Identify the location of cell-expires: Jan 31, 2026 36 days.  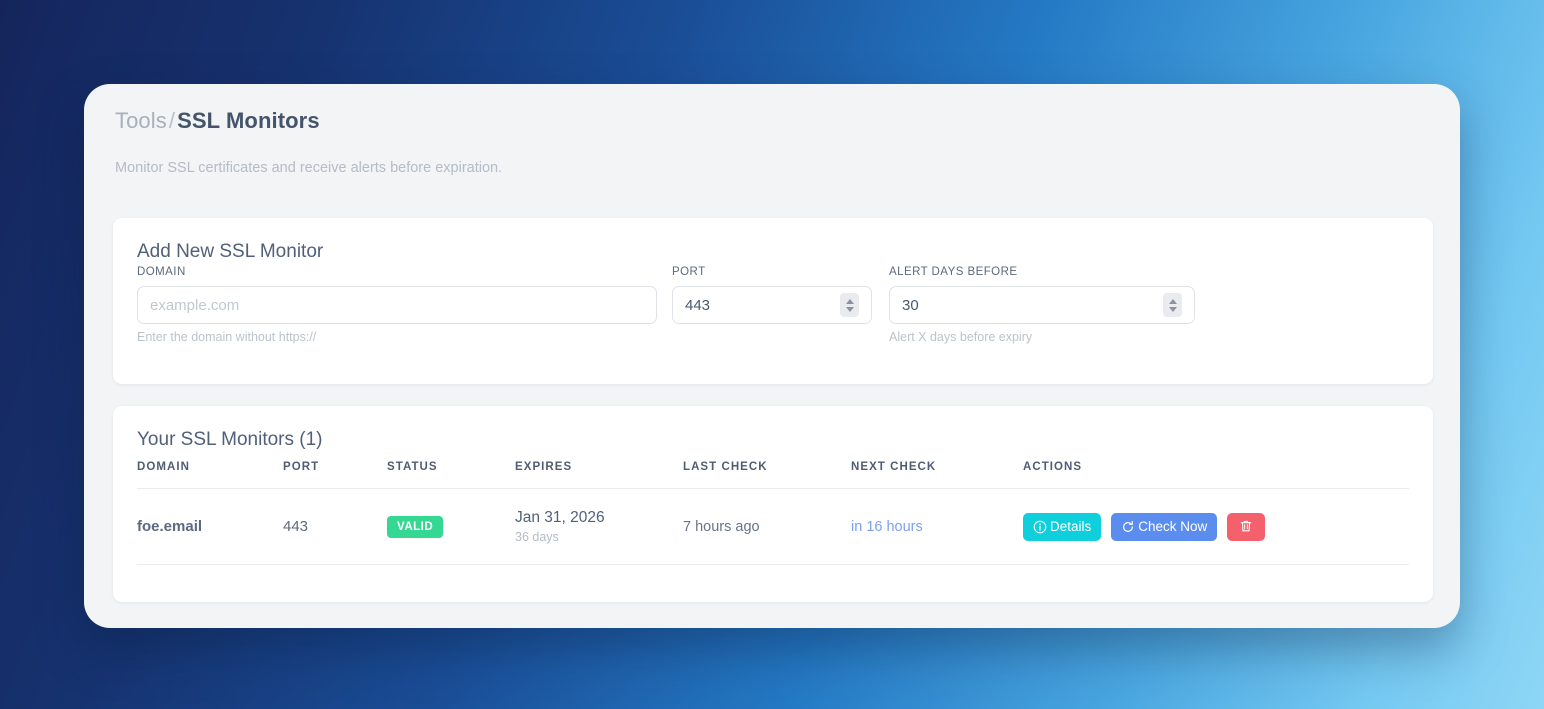
(599, 526).